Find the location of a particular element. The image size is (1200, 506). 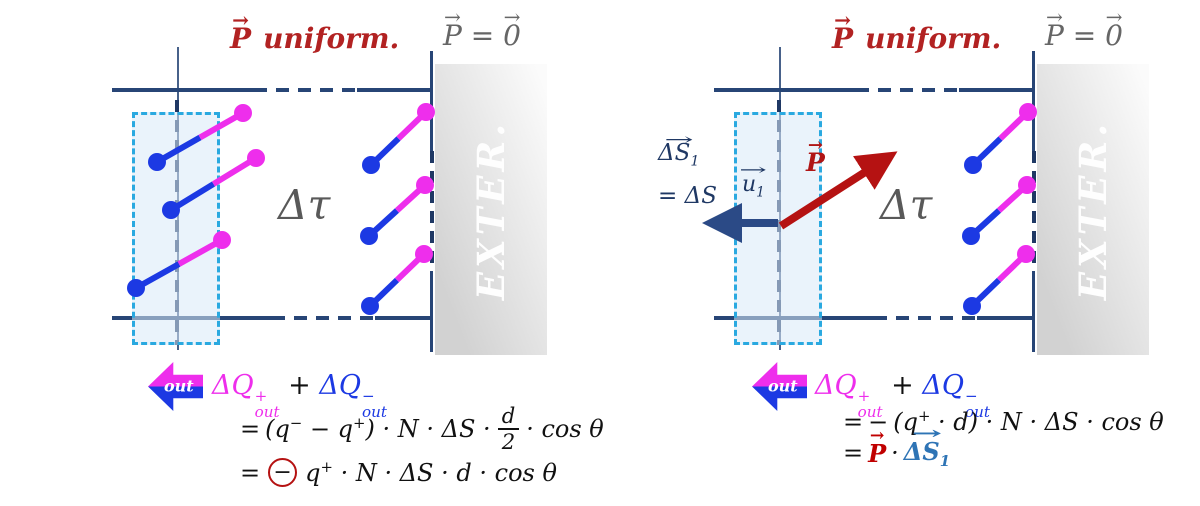

u1-vector-symbol: u1 is located at coordinates (753, 186).